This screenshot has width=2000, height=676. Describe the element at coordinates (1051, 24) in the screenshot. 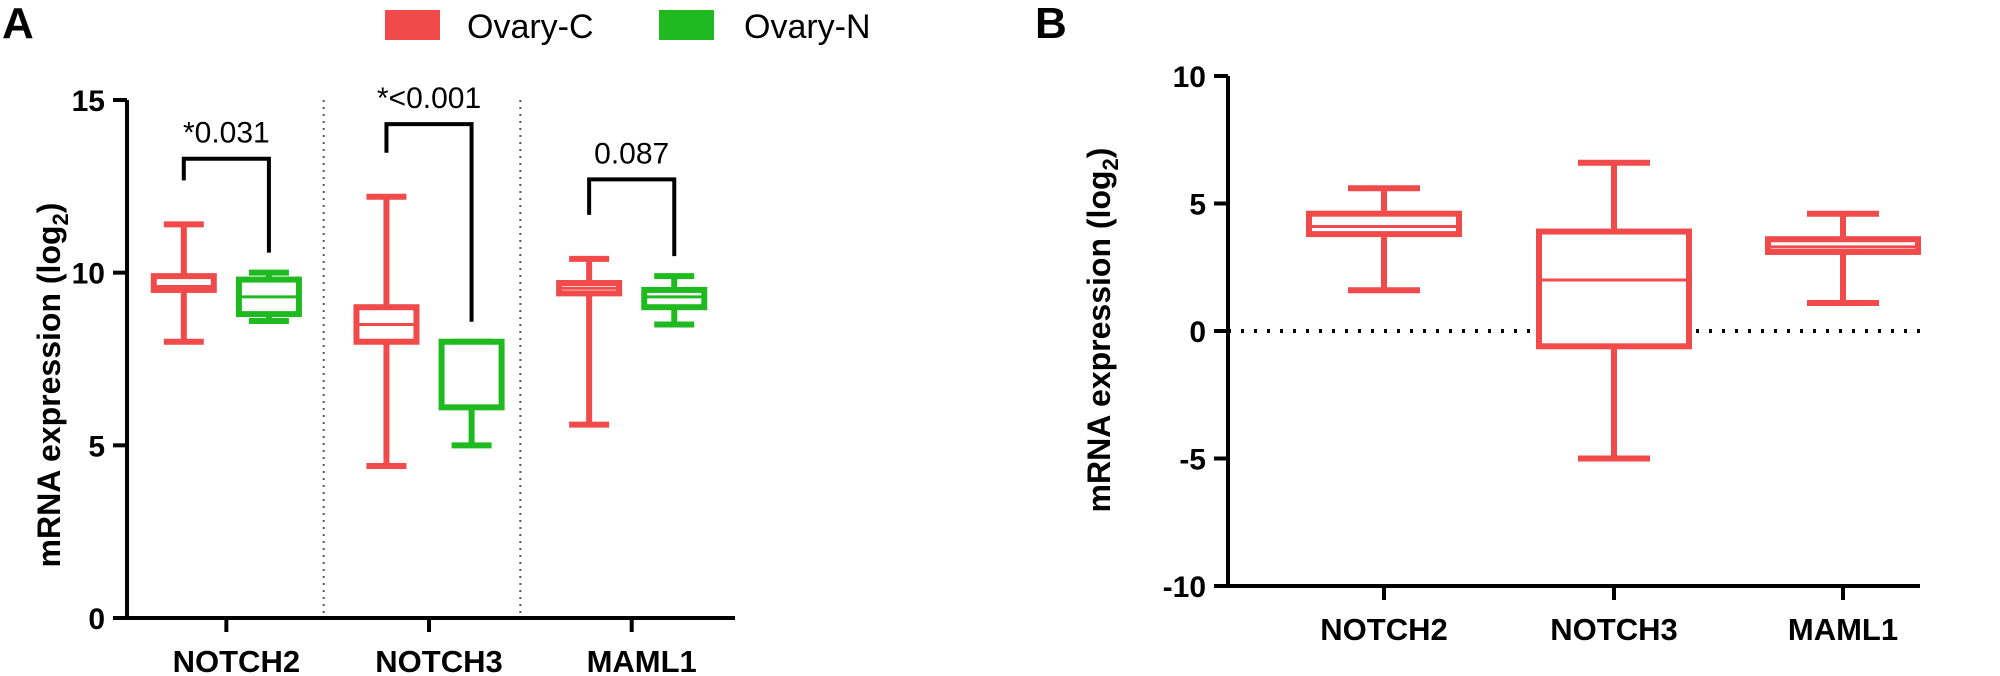

I see `panel-b-letter: B` at that location.